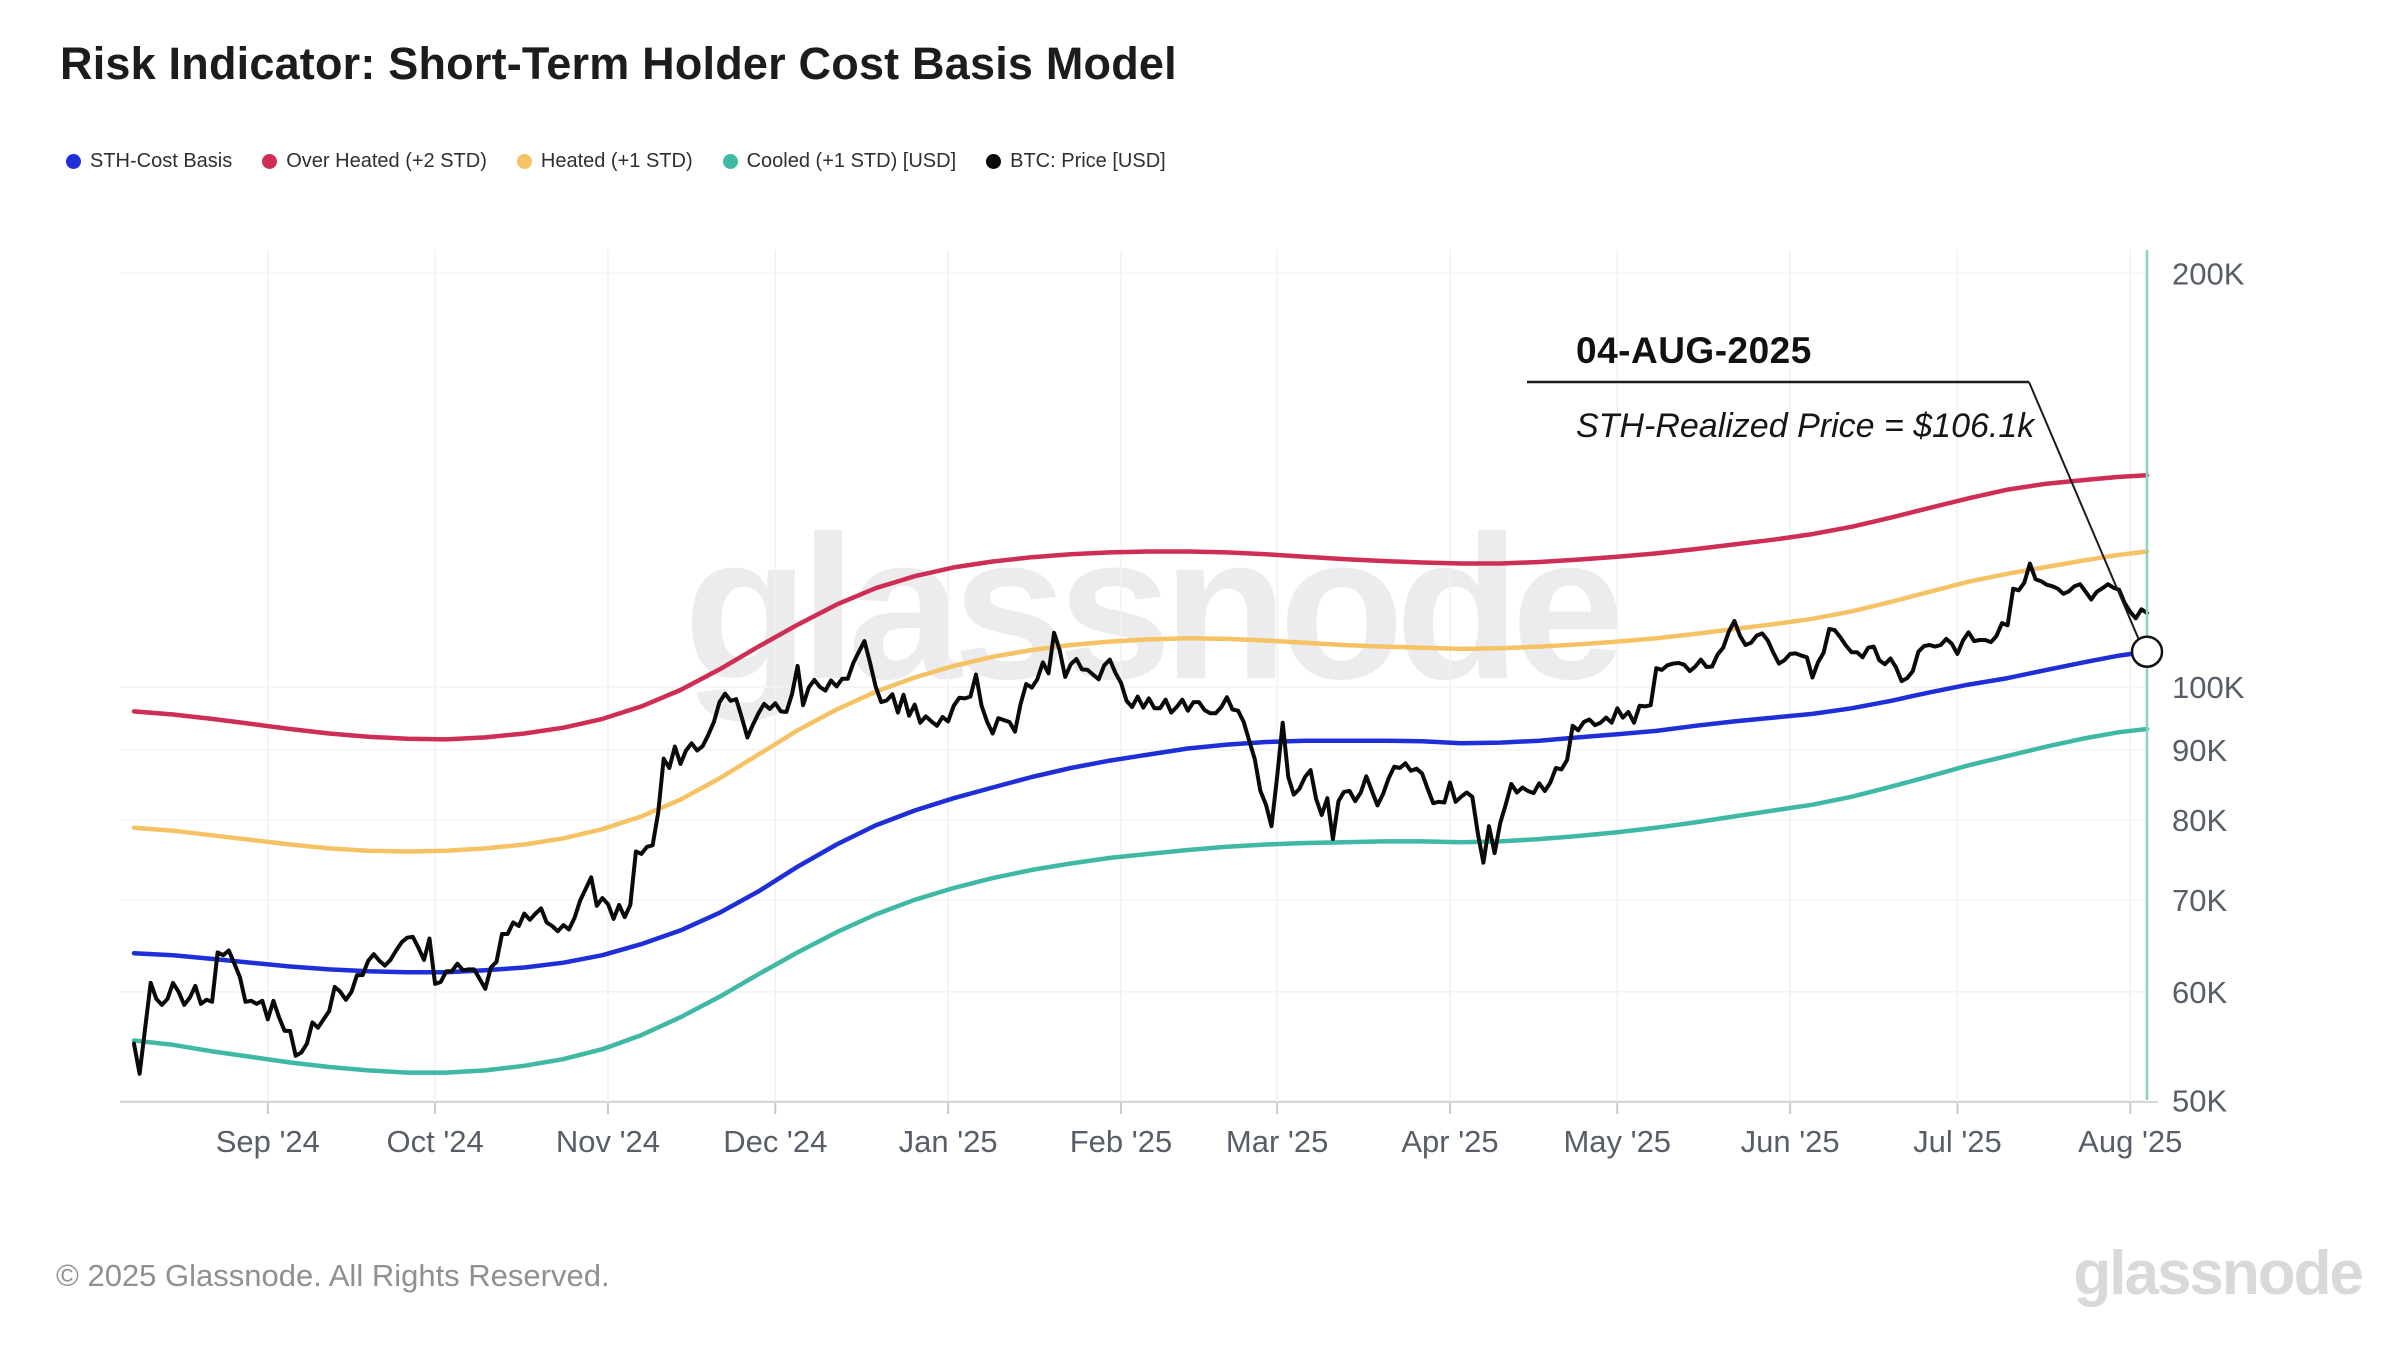 The width and height of the screenshot is (2400, 1350). I want to click on legend-item-sth-cost-basis: STH-Cost Basis, so click(149, 161).